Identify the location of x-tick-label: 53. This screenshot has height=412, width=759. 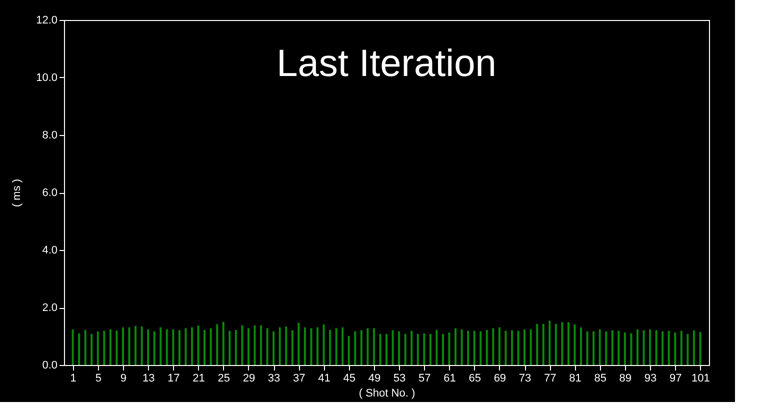
(399, 378).